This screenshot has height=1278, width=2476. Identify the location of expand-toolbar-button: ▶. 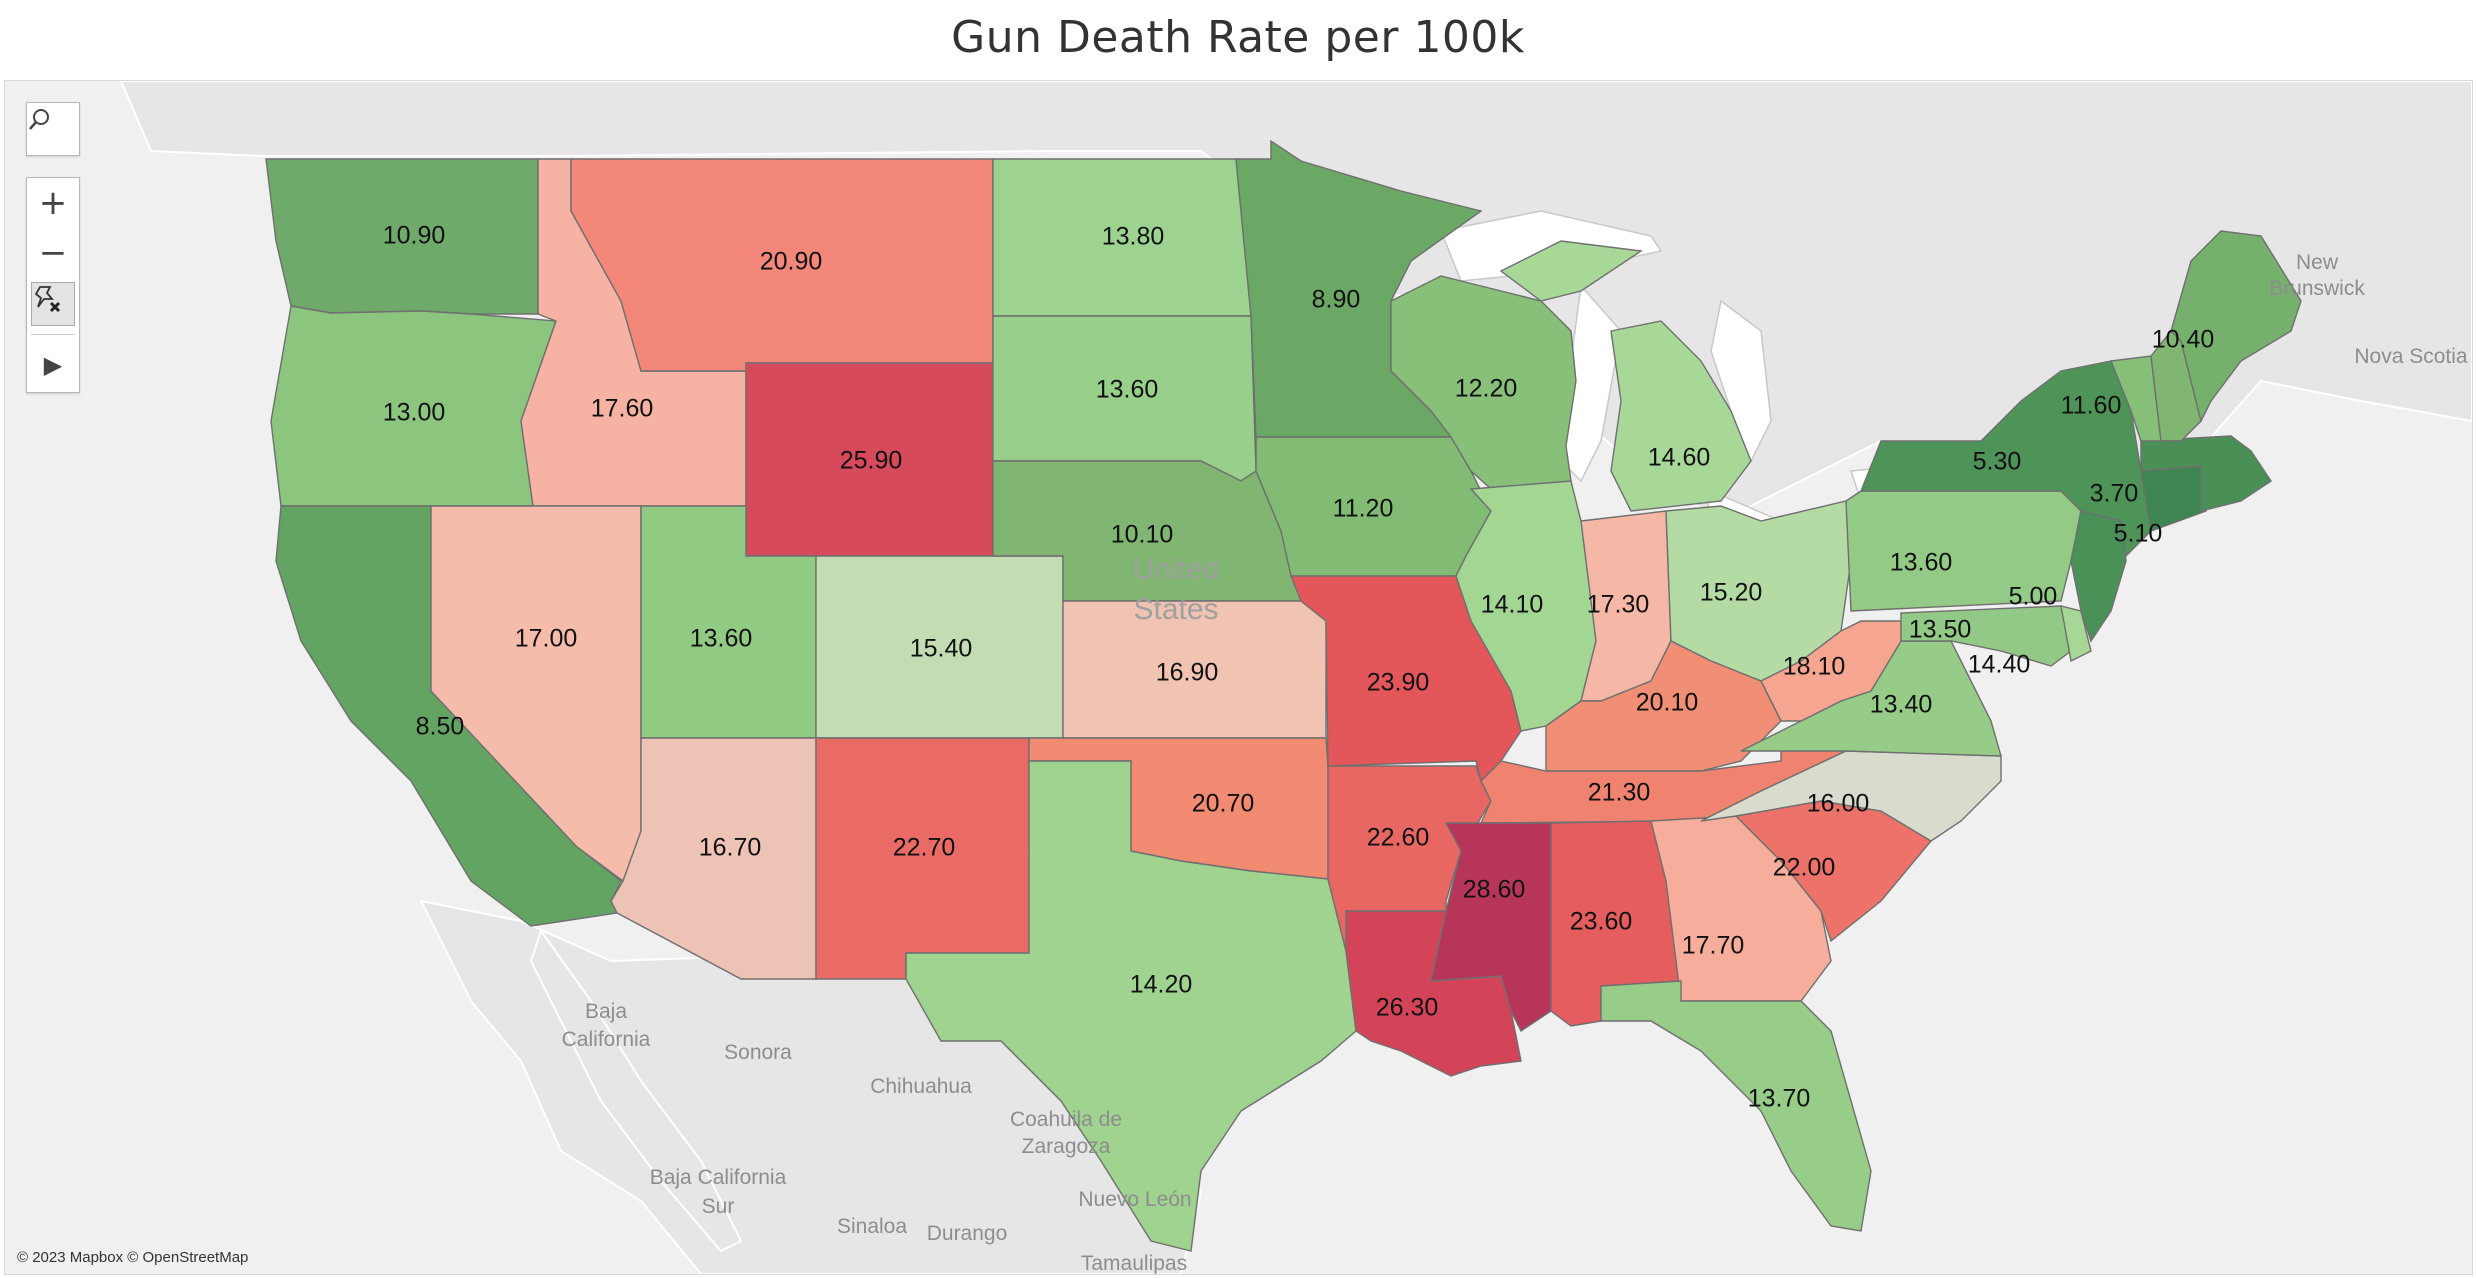
(53, 365).